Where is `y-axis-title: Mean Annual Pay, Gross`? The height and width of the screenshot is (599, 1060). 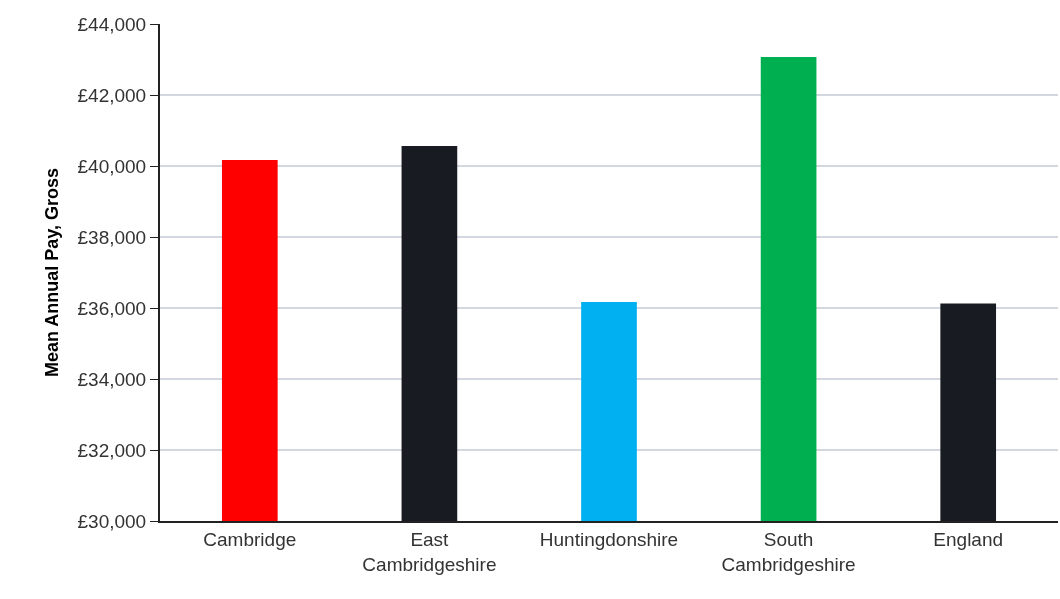 y-axis-title: Mean Annual Pay, Gross is located at coordinates (52, 272).